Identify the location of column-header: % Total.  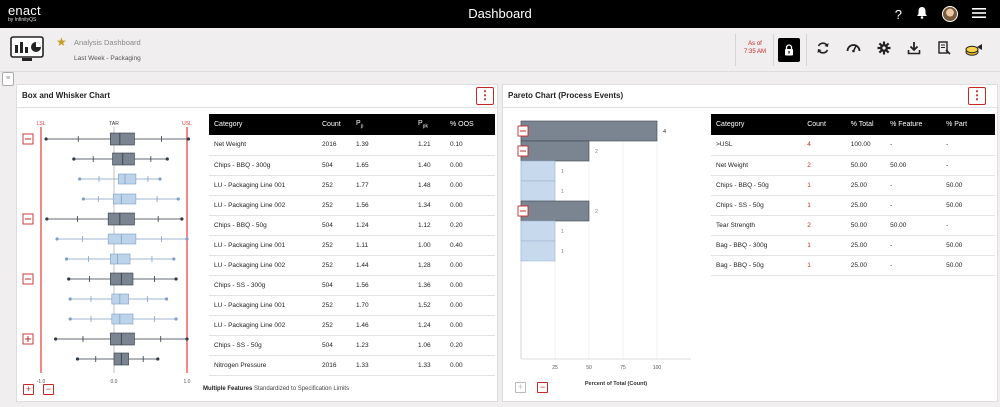
(865, 124).